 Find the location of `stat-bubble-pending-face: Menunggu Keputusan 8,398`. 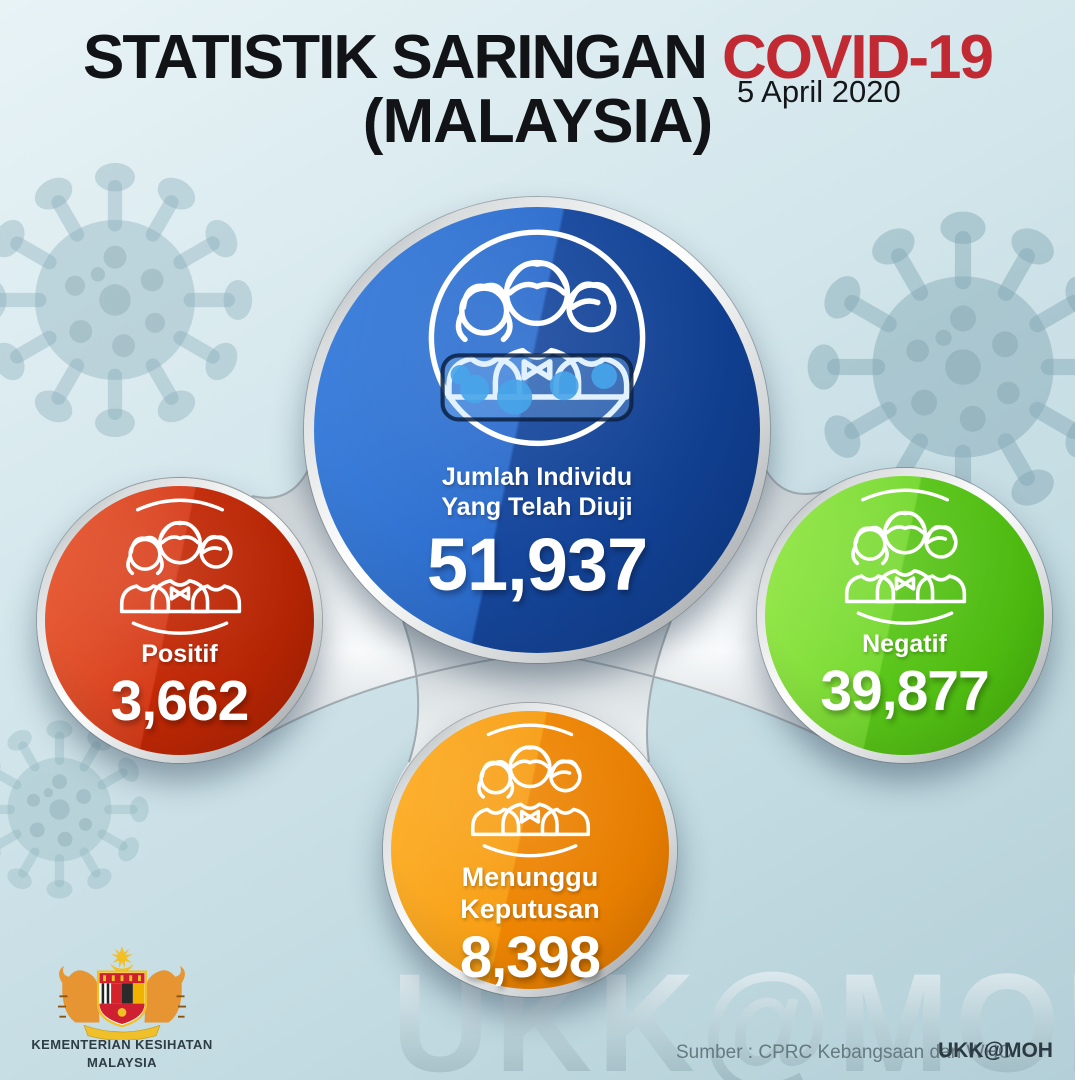

stat-bubble-pending-face: Menunggu Keputusan 8,398 is located at coordinates (530, 850).